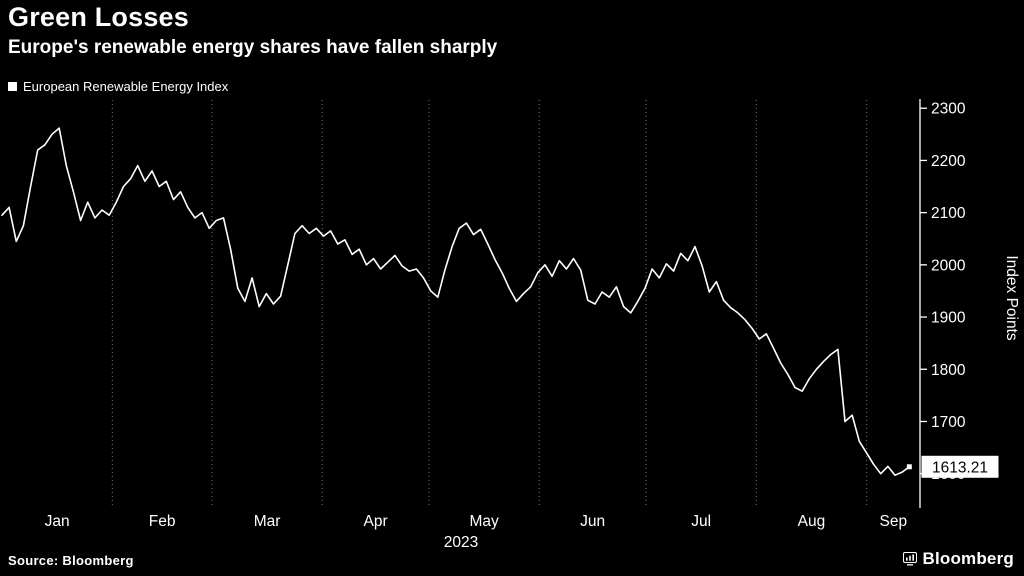 This screenshot has width=1024, height=576. What do you see at coordinates (948, 161) in the screenshot?
I see `y-tick-label: 2200` at bounding box center [948, 161].